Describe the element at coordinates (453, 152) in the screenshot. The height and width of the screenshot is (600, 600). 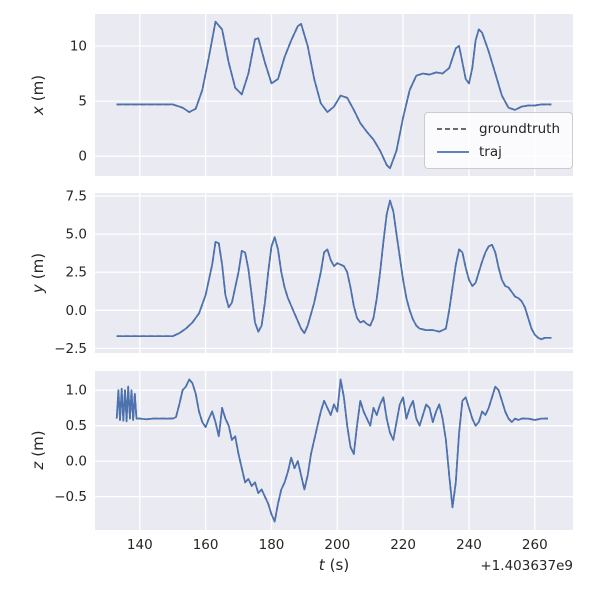
I see `solid-line-icon` at that location.